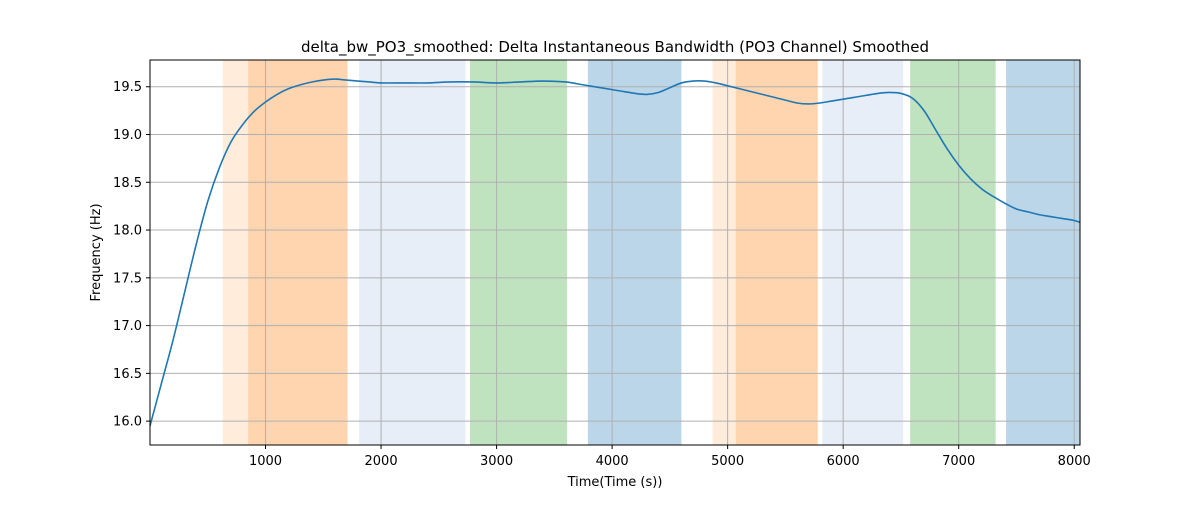 The height and width of the screenshot is (505, 1200). What do you see at coordinates (1074, 461) in the screenshot?
I see `x-tick-label-8: 8000` at bounding box center [1074, 461].